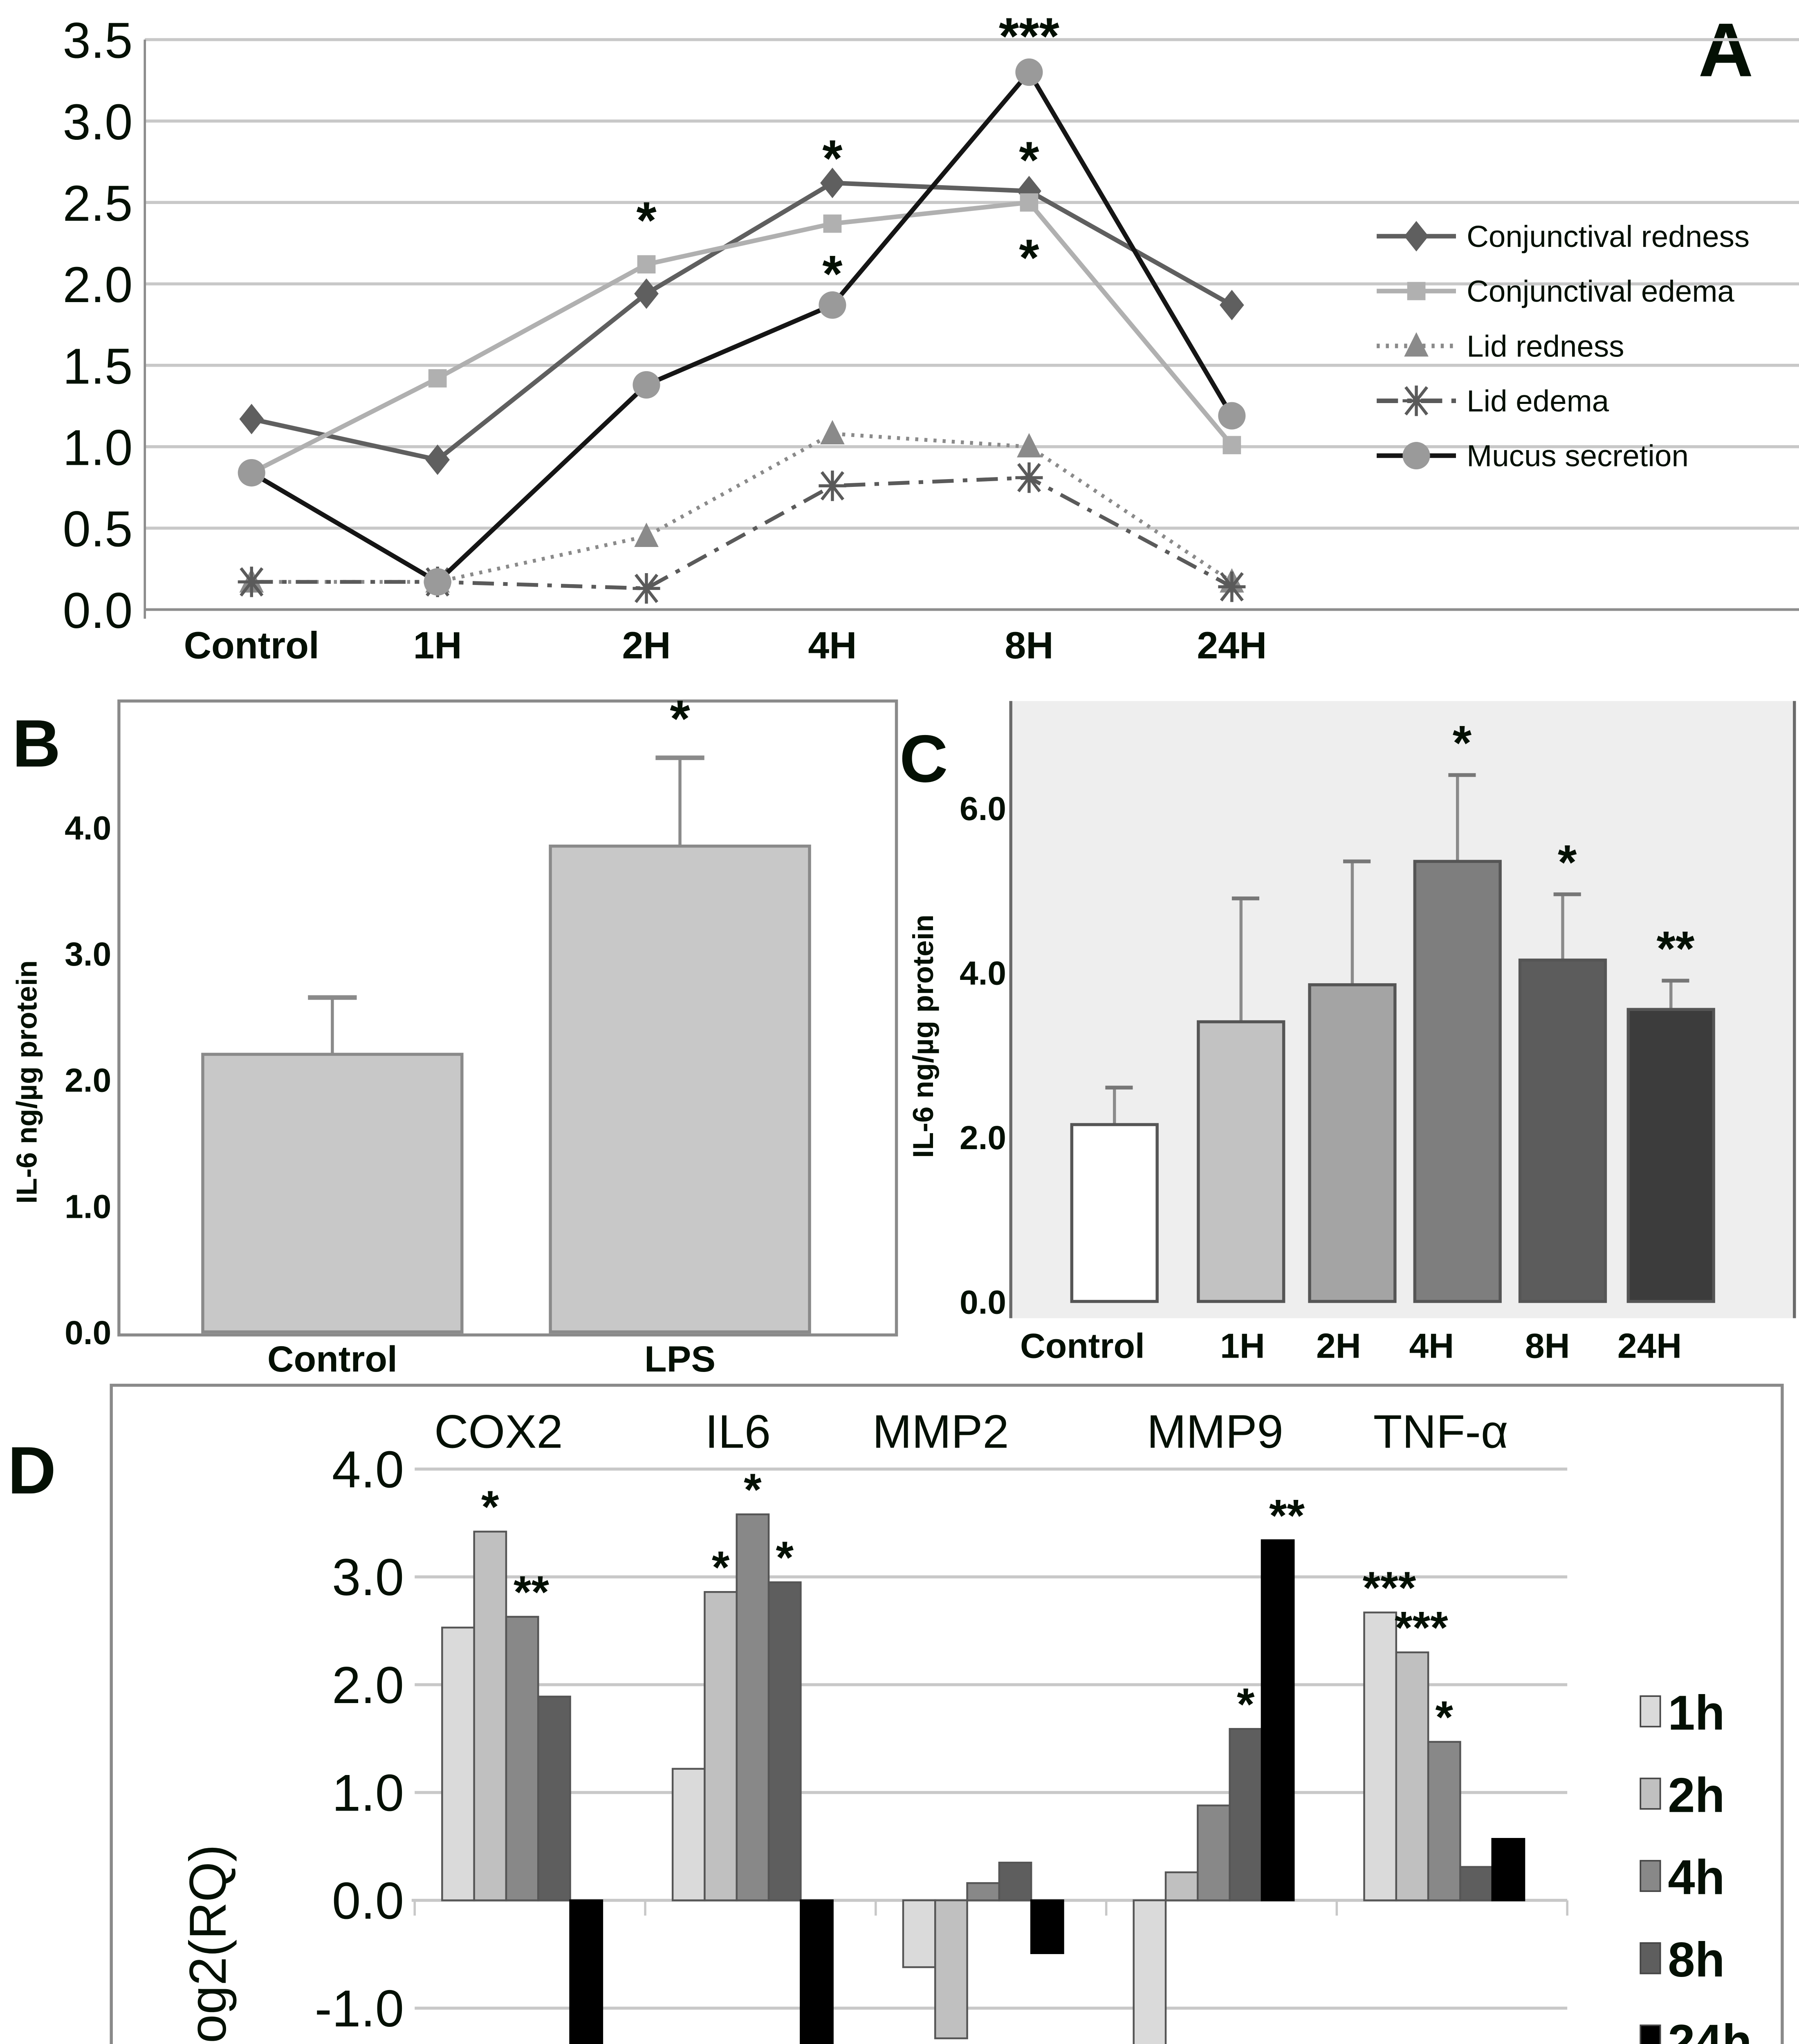 The width and height of the screenshot is (1799, 2044). What do you see at coordinates (1508, 1870) in the screenshot?
I see `bar-tnf-24h` at bounding box center [1508, 1870].